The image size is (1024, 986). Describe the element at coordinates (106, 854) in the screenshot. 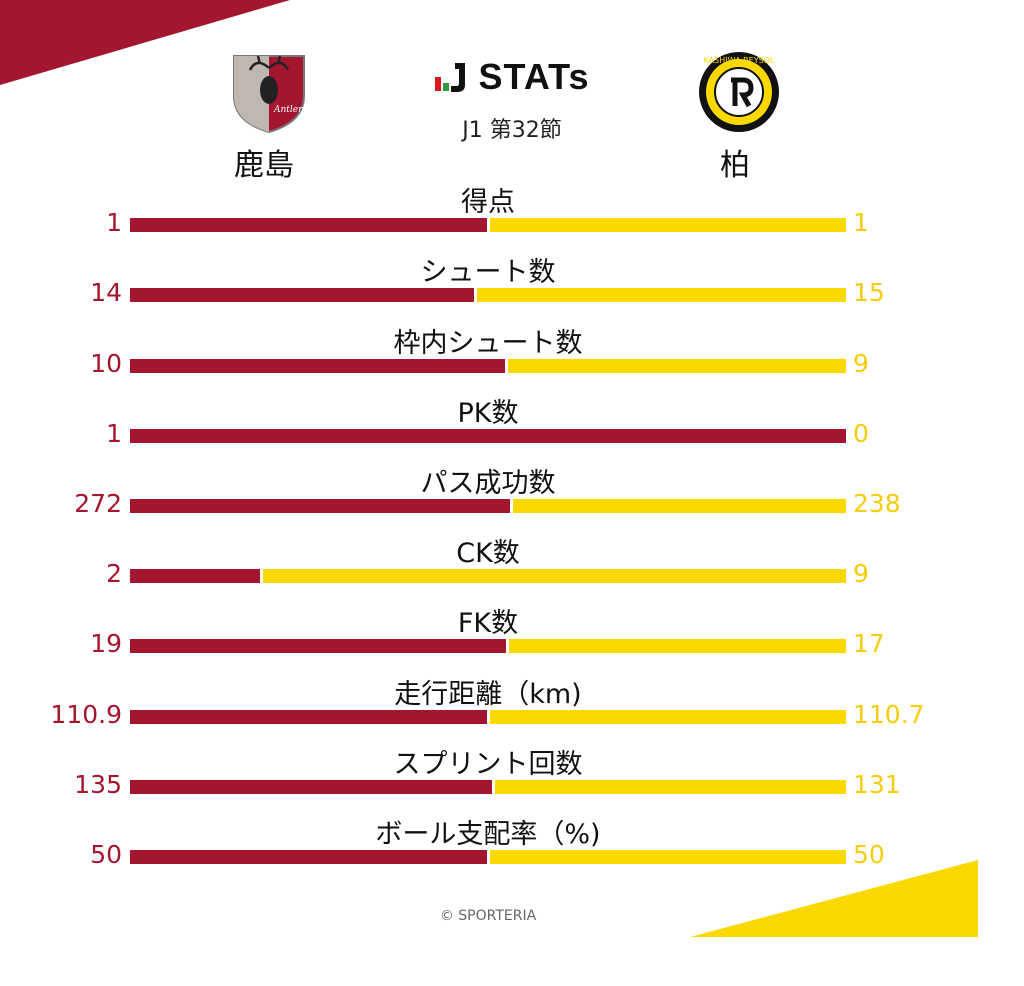

I see `stat-home-value: 50` at that location.